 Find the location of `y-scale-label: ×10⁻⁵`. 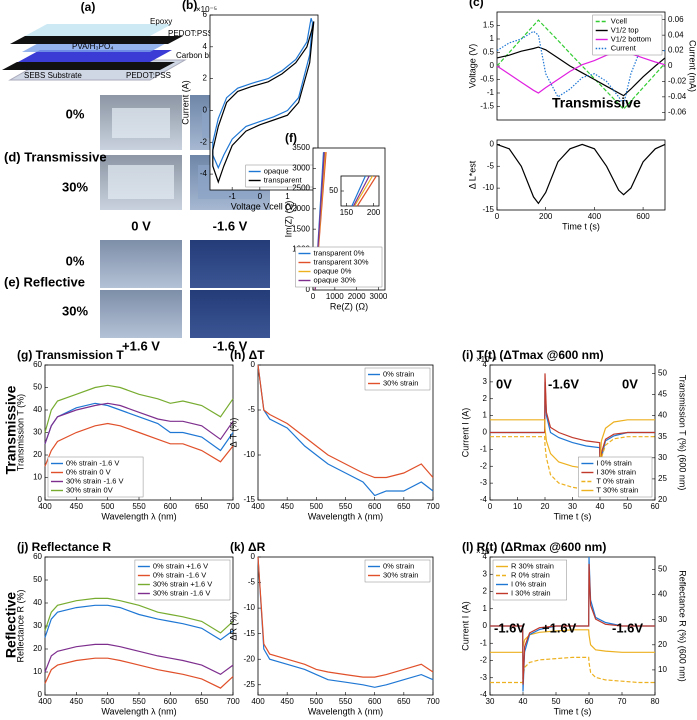

y-scale-label: ×10⁻⁵ is located at coordinates (206, 9).